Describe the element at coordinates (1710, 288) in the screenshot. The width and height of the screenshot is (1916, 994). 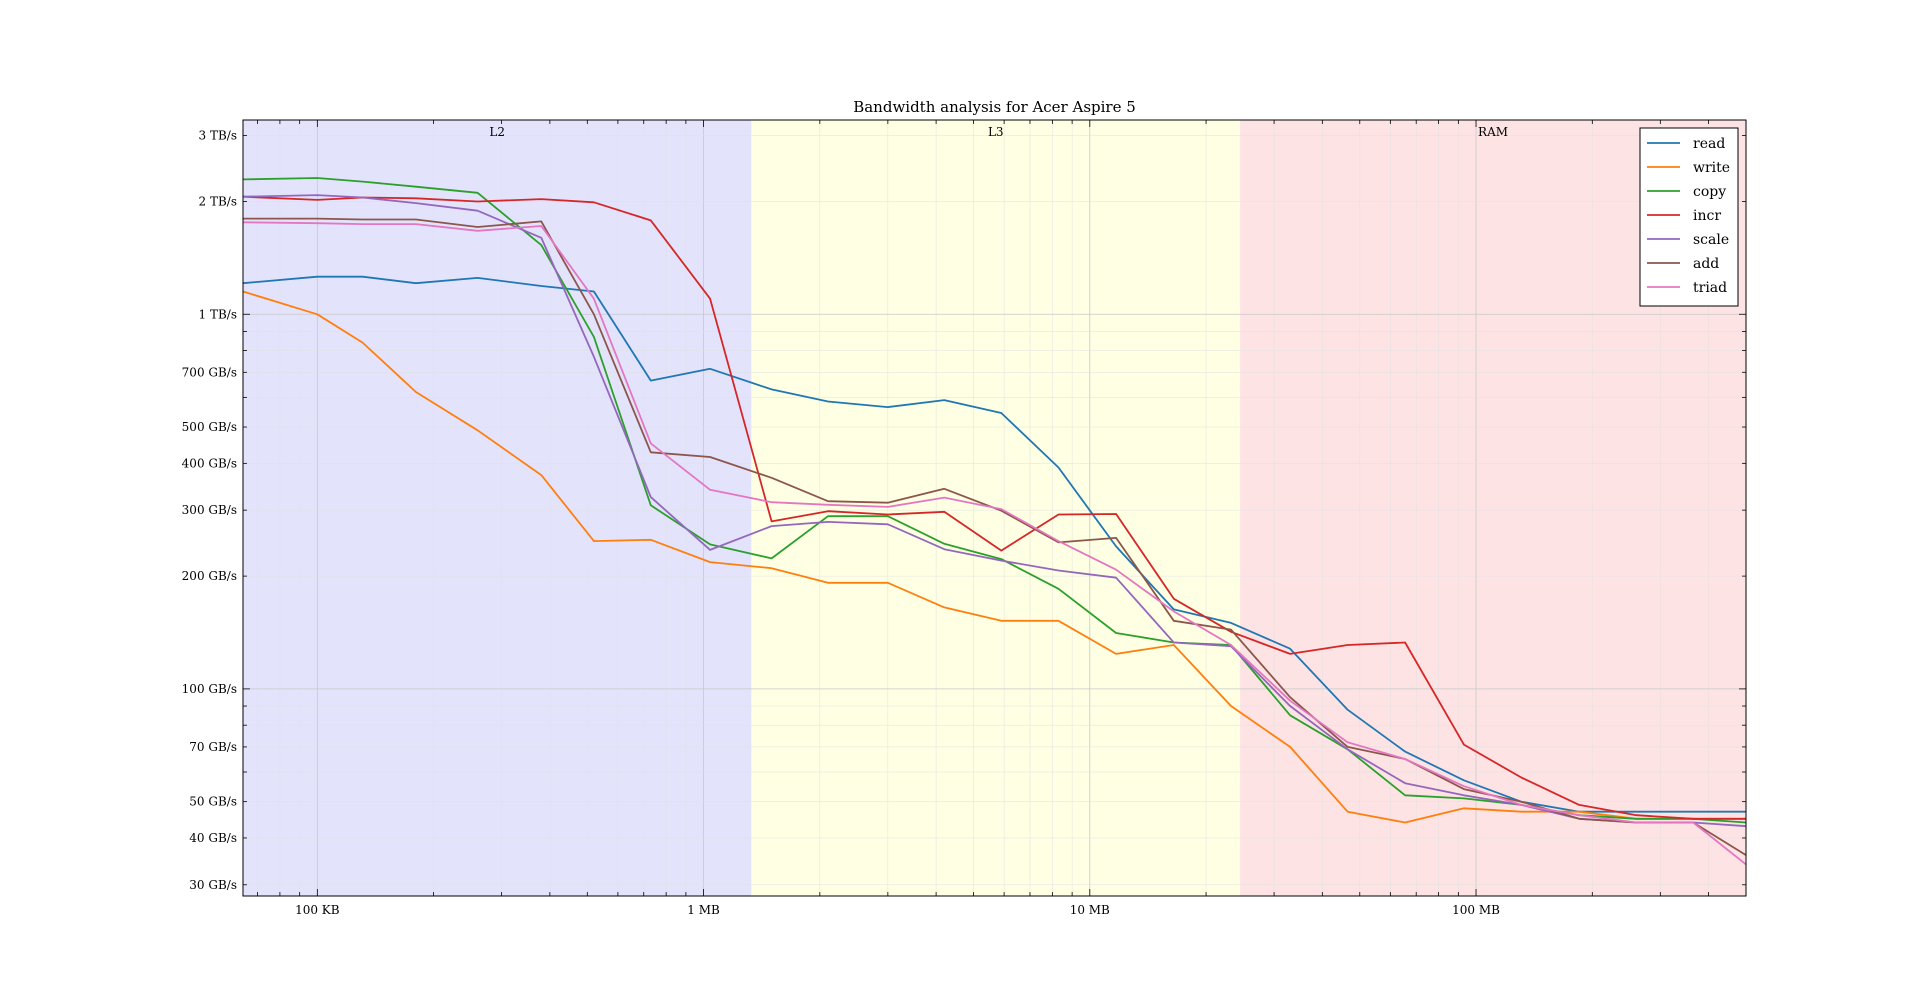
I see `legend-label-triad: triad` at that location.